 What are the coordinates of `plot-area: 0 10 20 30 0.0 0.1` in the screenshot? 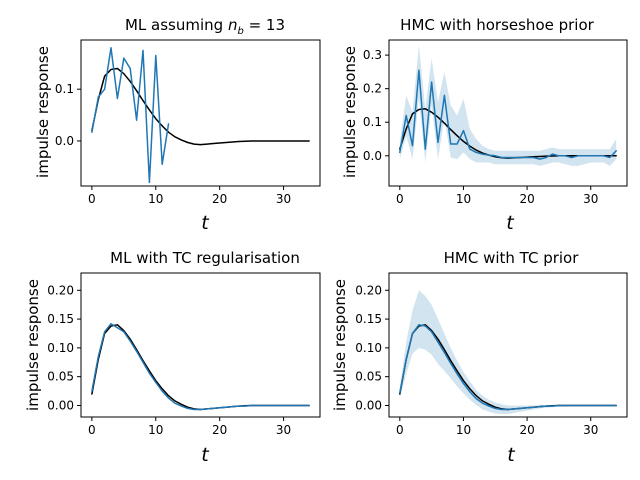 It's located at (188, 122).